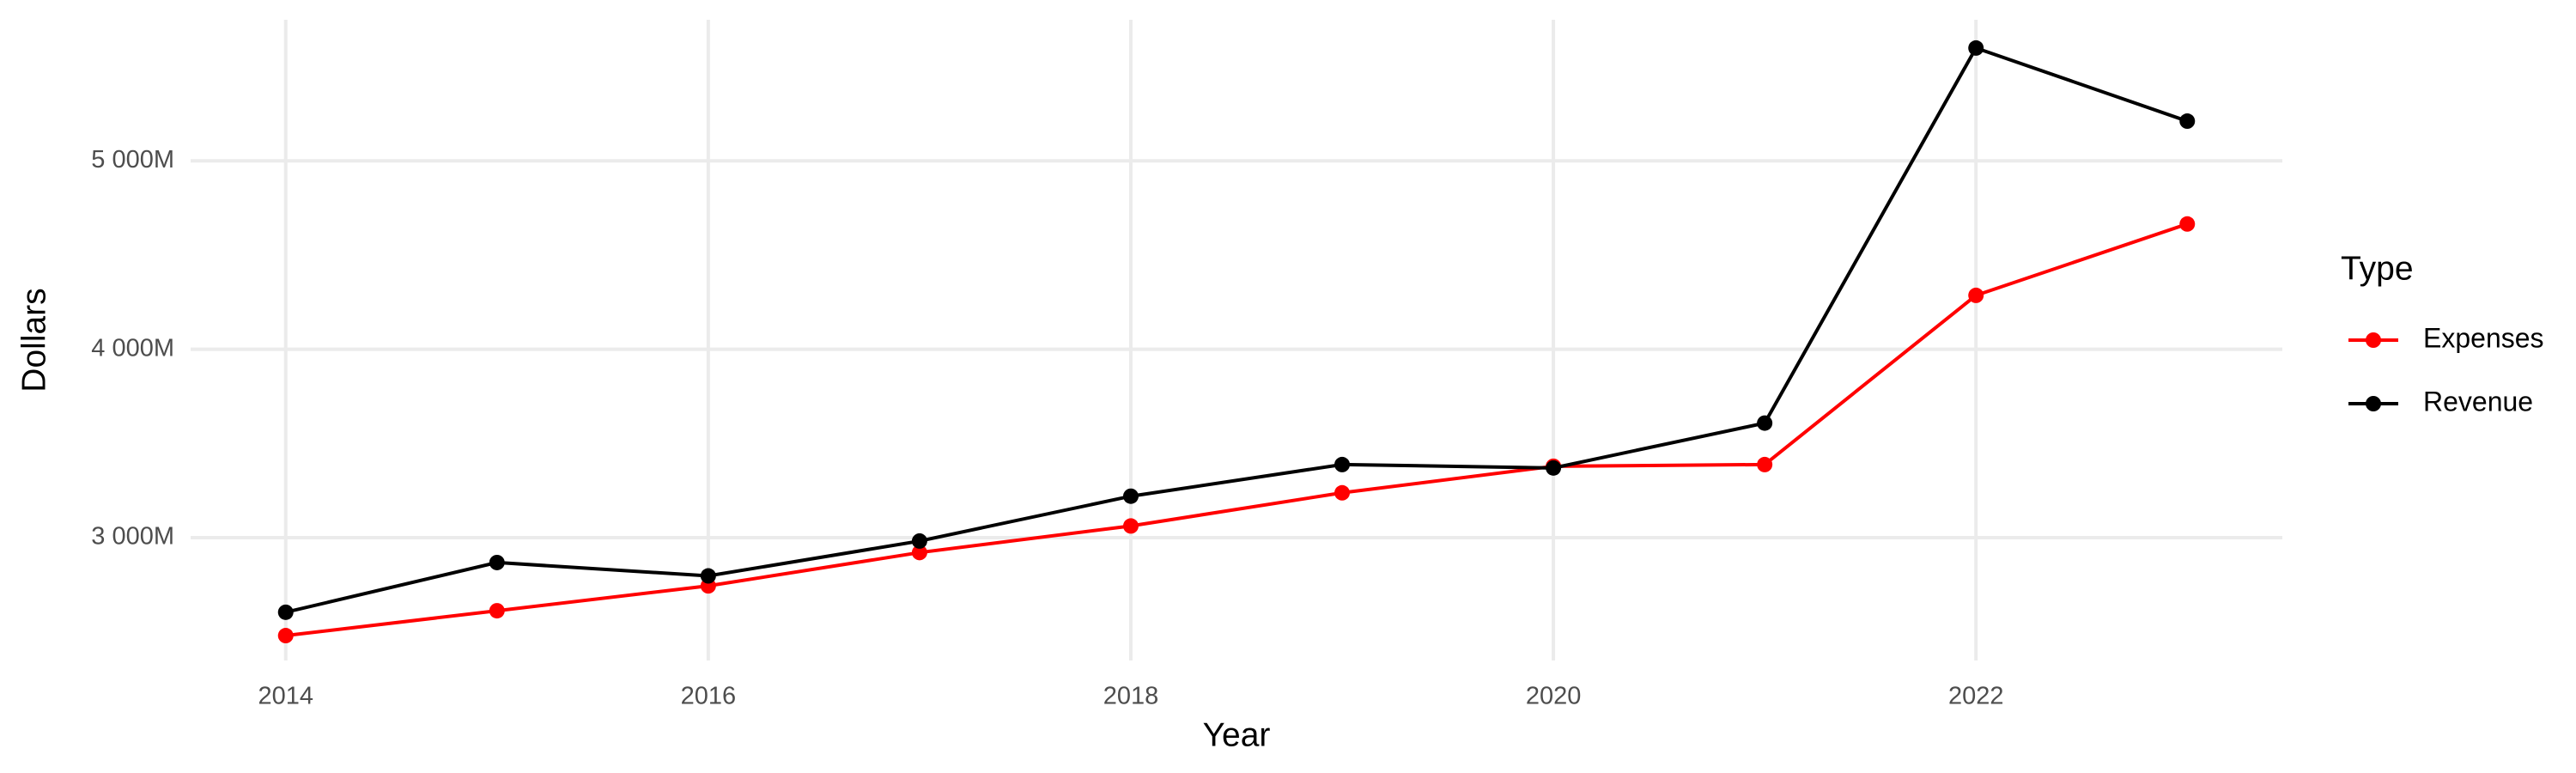 This screenshot has height=773, width=2576. I want to click on legend-label: Expenses, so click(2484, 337).